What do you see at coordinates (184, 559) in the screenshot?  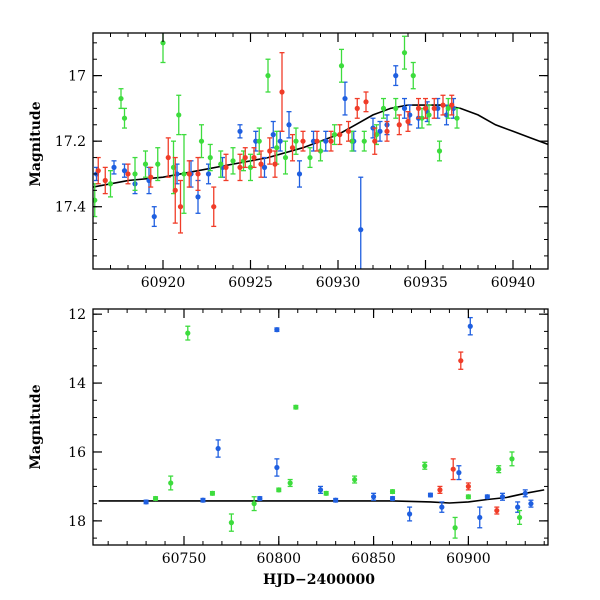 I see `x-tick-label: 60750` at bounding box center [184, 559].